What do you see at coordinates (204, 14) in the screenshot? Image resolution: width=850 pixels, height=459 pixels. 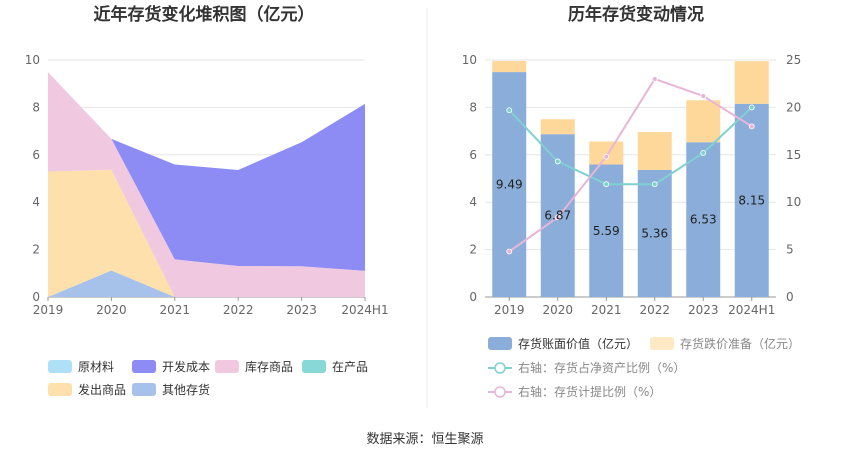 I see `left-chart-title: 近年存货变化堆积图（亿元）` at bounding box center [204, 14].